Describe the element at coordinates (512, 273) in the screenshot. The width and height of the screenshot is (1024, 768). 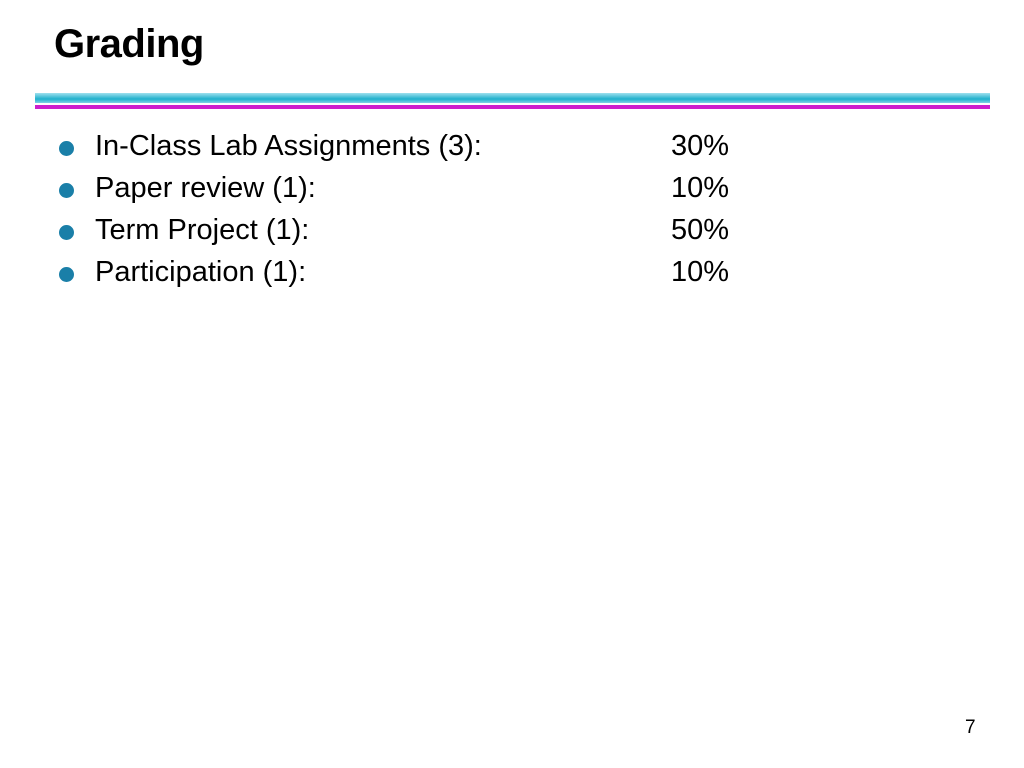
I see `bullet-item: Participation (1): 10%` at that location.